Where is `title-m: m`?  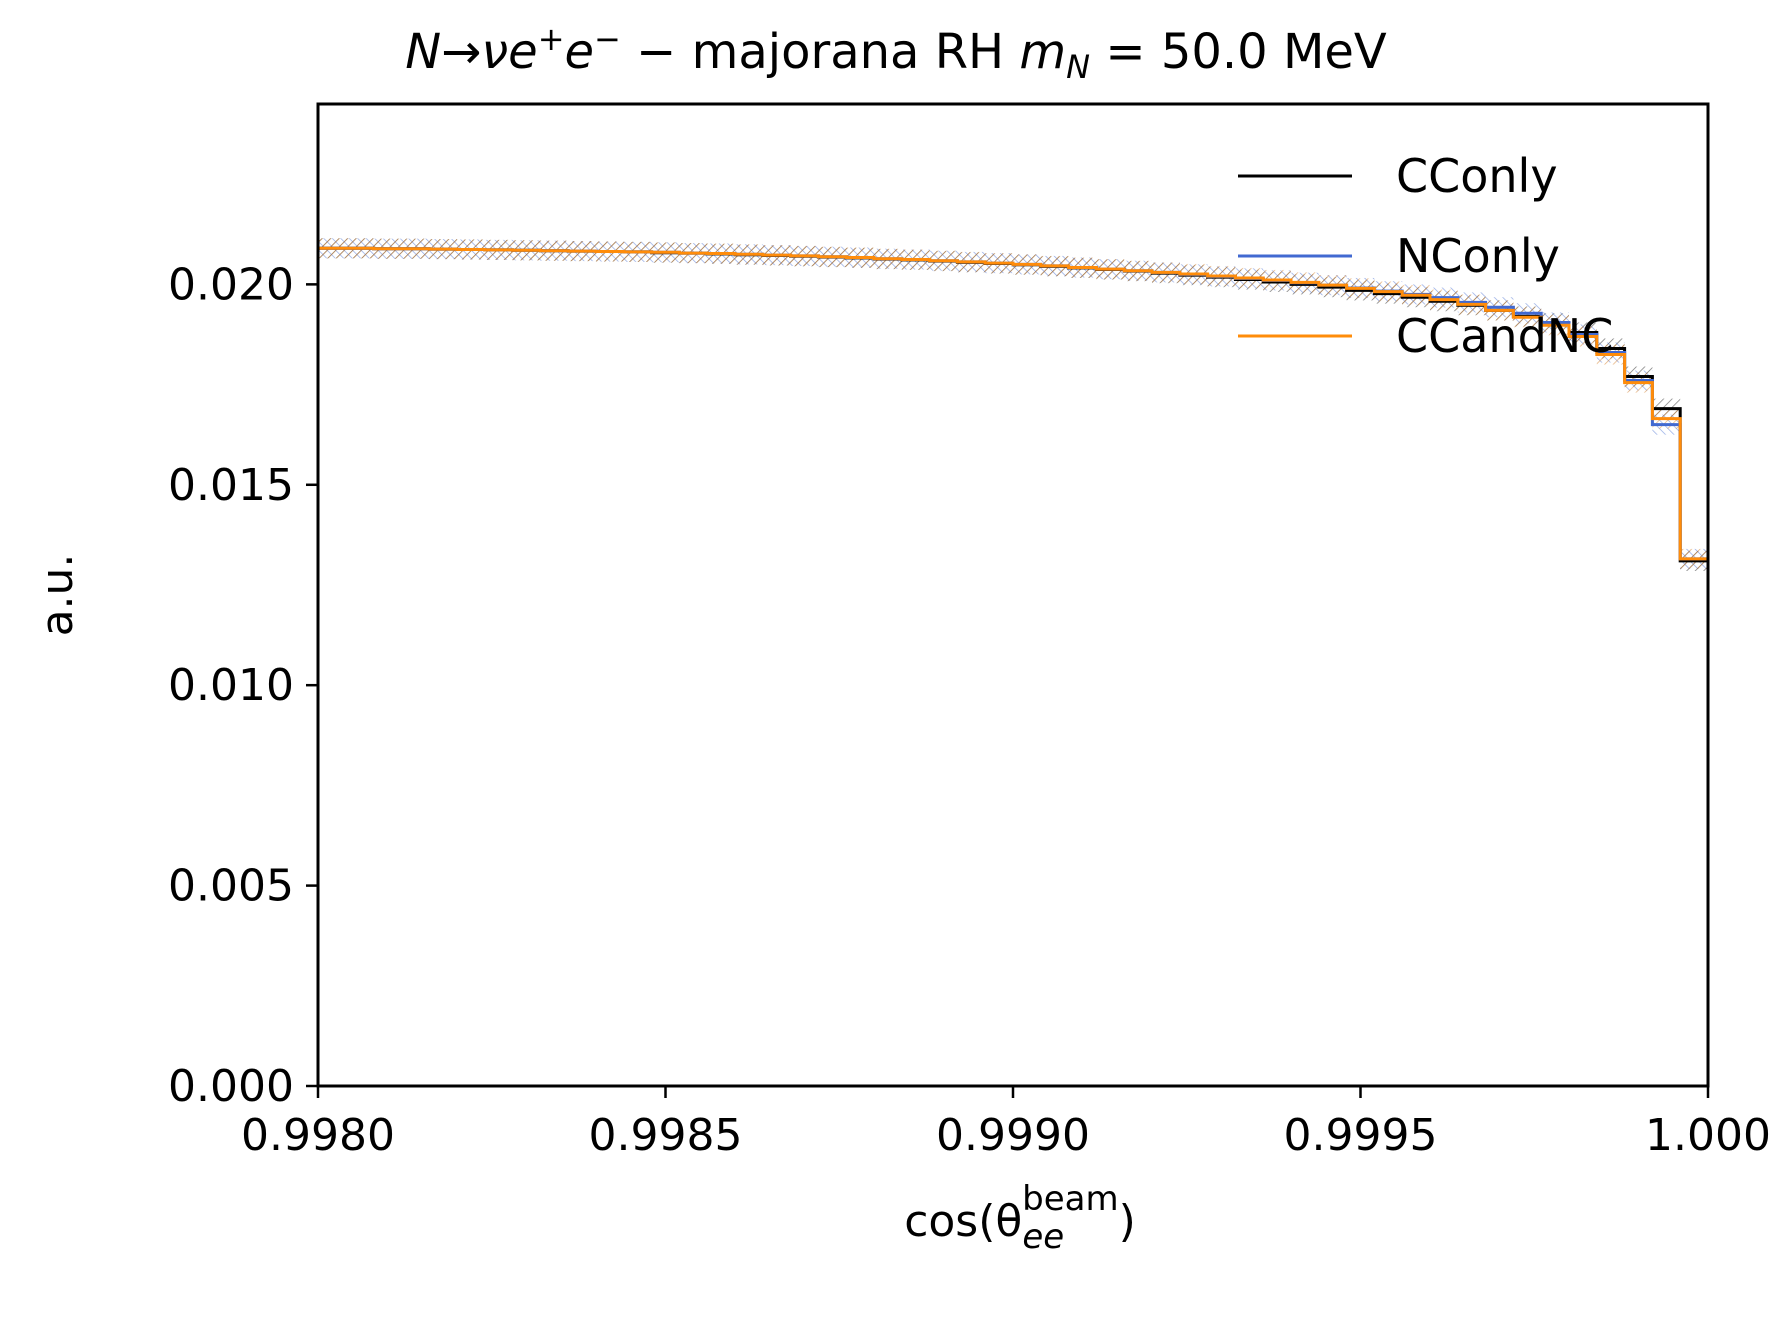 title-m: m is located at coordinates (1042, 52).